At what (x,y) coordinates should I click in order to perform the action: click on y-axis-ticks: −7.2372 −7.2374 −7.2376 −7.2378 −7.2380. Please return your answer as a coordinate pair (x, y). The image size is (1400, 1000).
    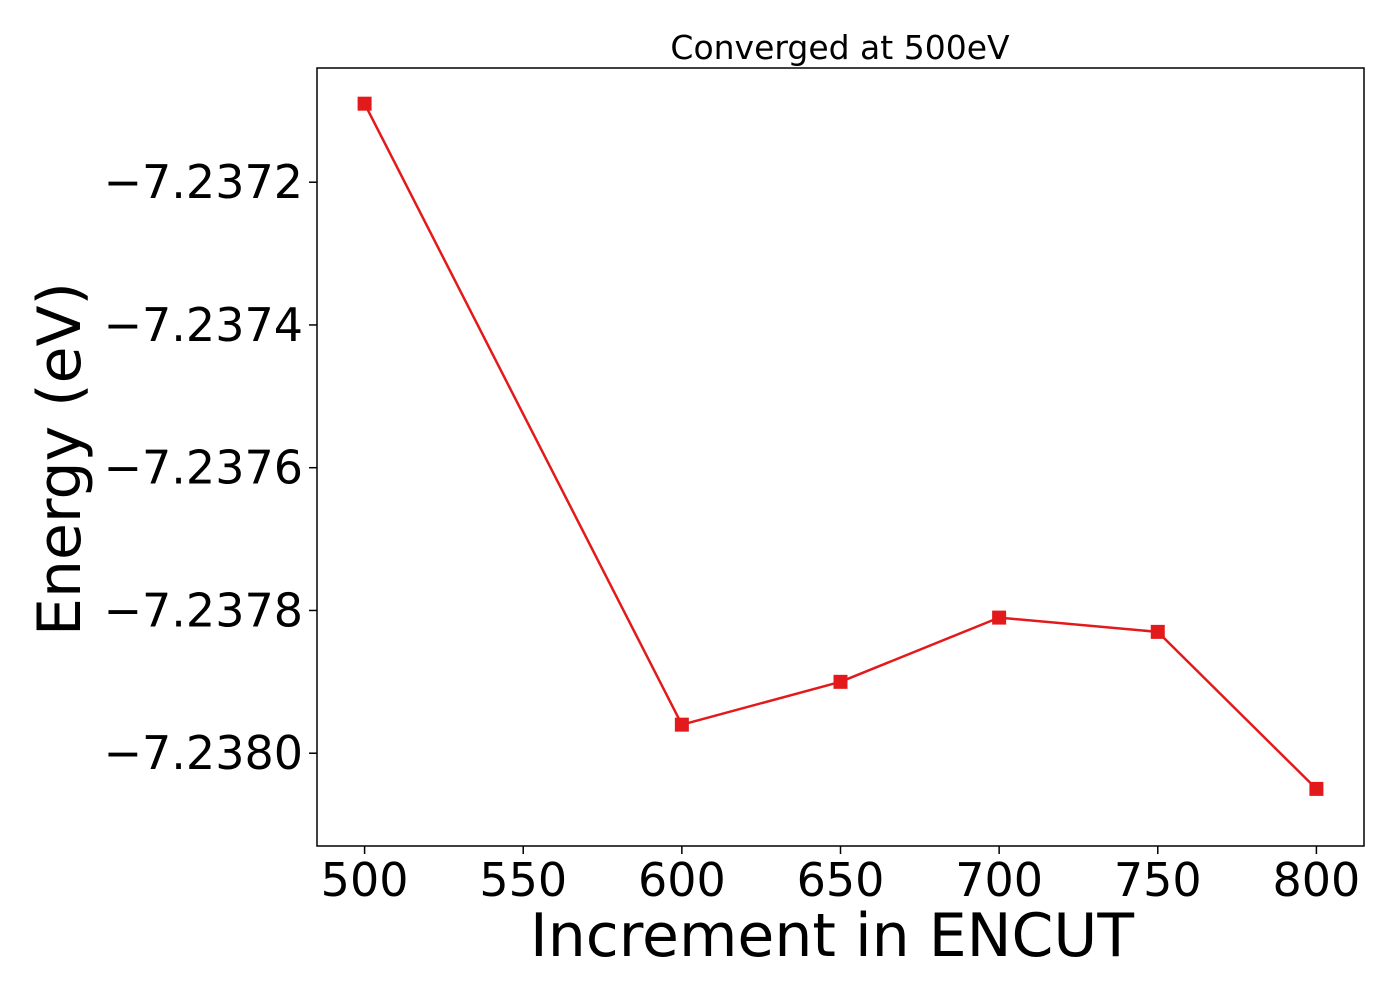
    Looking at the image, I should click on (210, 467).